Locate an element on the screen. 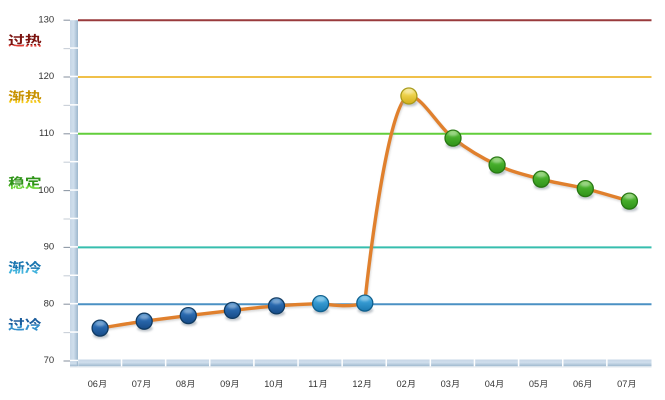 This screenshot has height=400, width=665. svg-text: 70 is located at coordinates (49, 360).